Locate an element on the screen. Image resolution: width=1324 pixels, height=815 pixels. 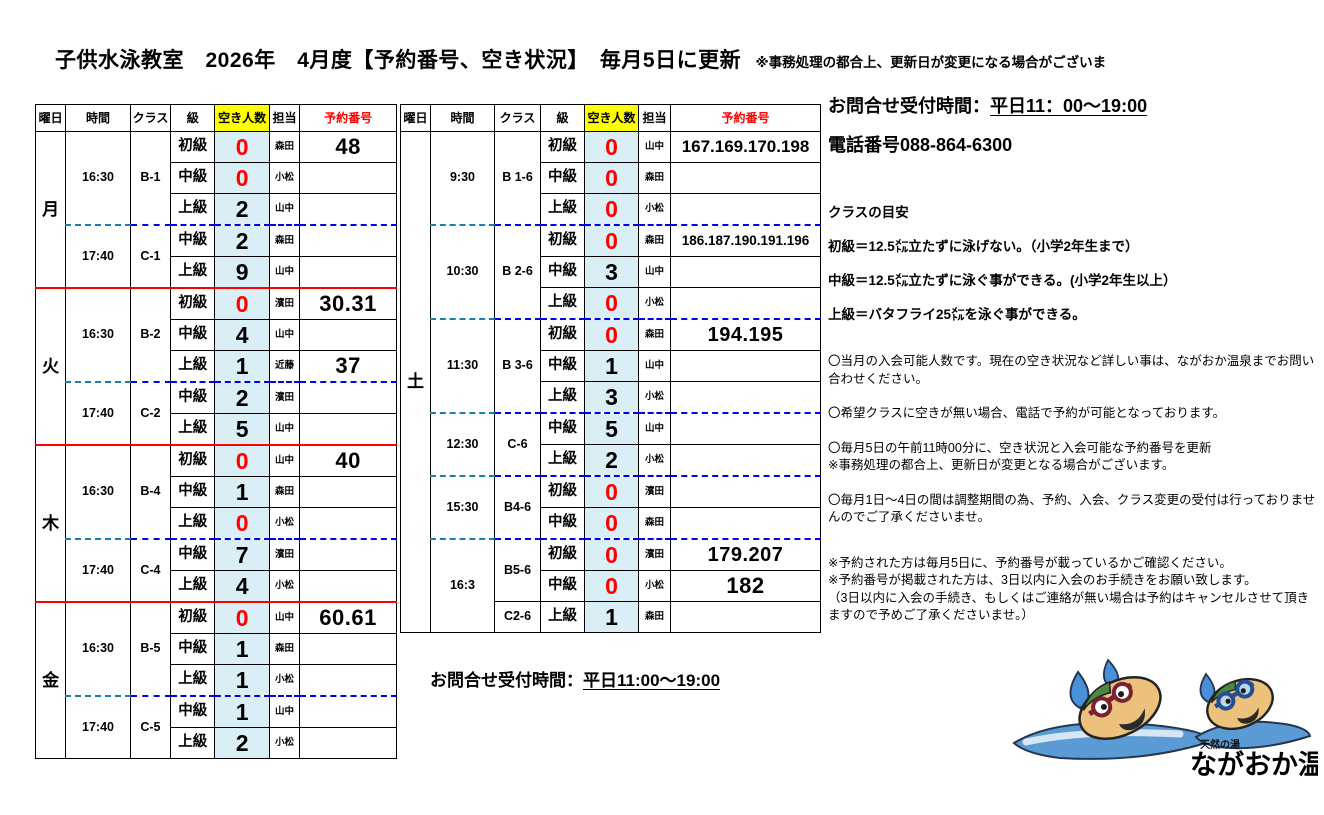
phone-number: 電話番号088-864-6300 is located at coordinates (920, 145).